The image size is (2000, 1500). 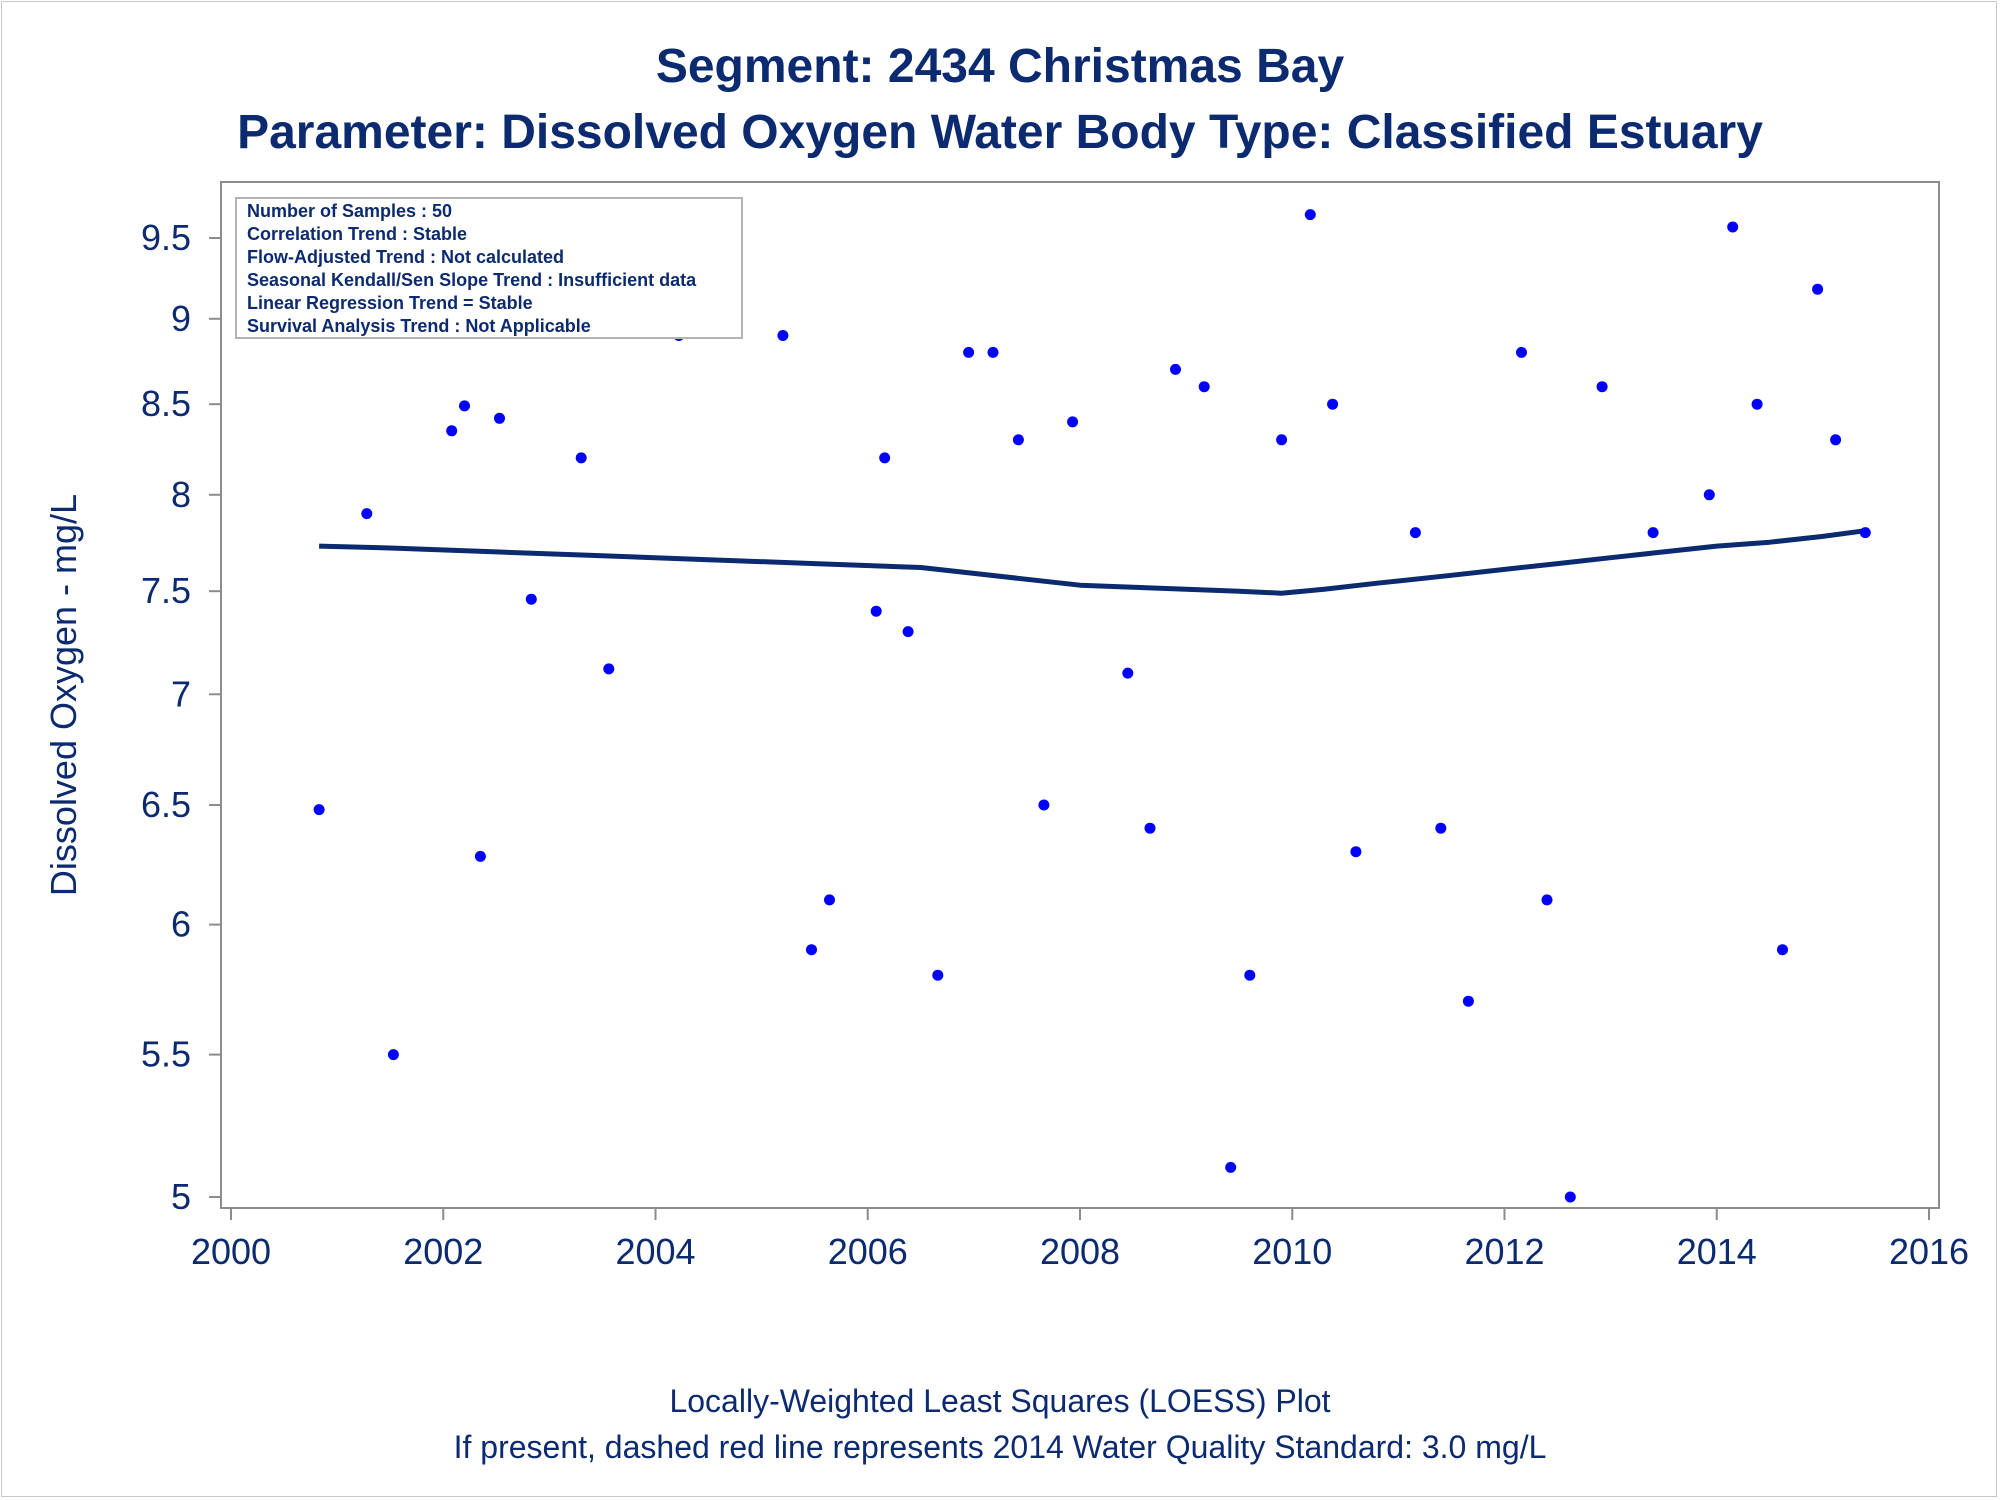 What do you see at coordinates (405, 257) in the screenshot?
I see `inset-line-flow-adjusted: Flow-Adjusted Trend : Not calculated` at bounding box center [405, 257].